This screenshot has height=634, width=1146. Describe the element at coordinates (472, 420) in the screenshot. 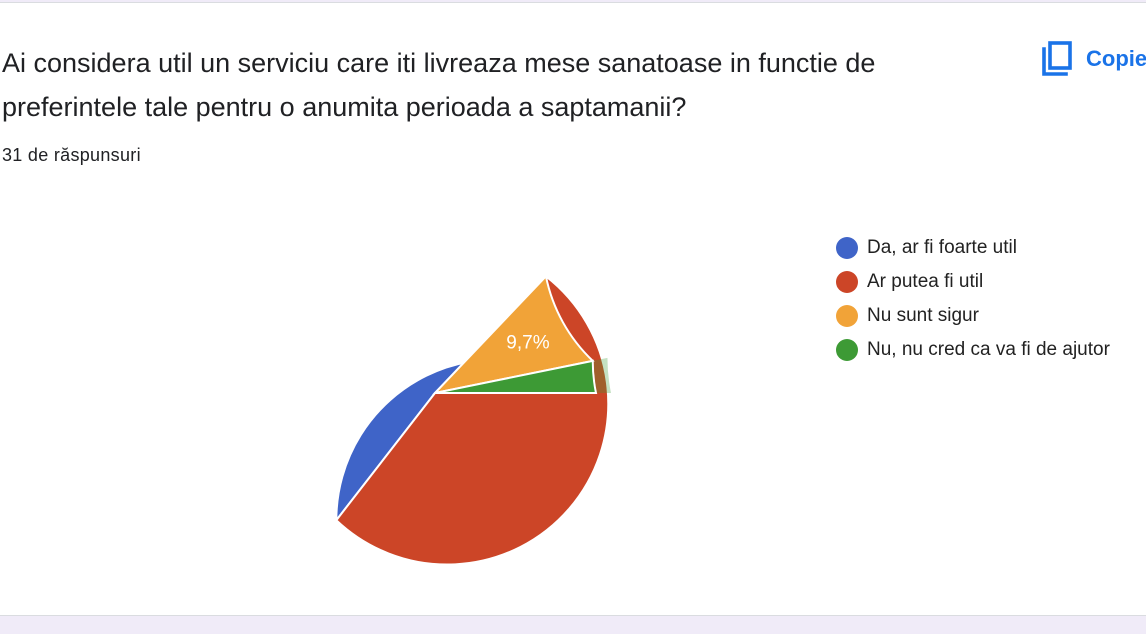

I see `pie-chart: 35,5%51,6%9,7%` at that location.